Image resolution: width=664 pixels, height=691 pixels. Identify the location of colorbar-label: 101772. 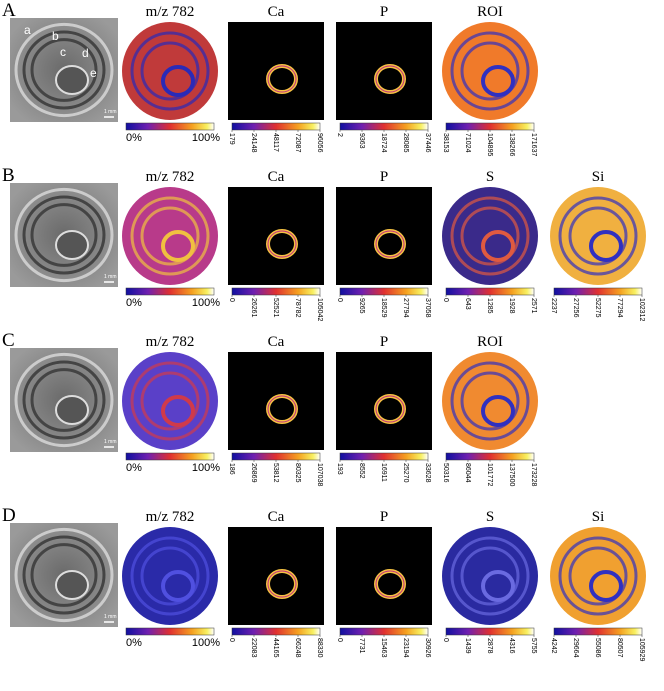
(489, 474).